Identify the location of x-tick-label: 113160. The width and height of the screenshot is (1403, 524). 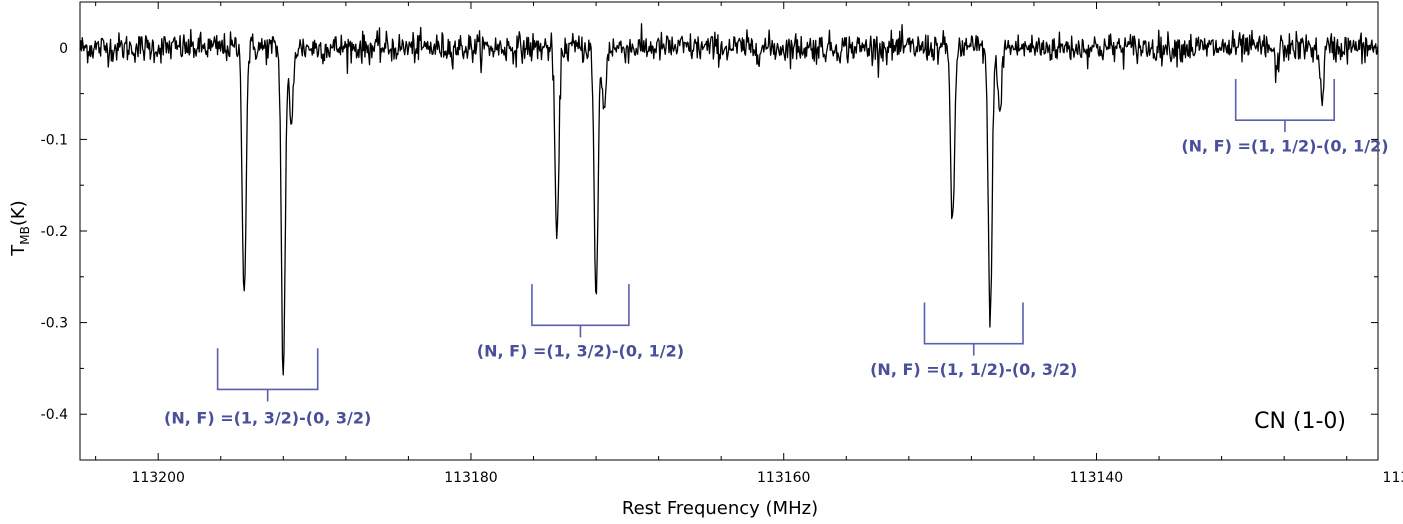
(783, 478).